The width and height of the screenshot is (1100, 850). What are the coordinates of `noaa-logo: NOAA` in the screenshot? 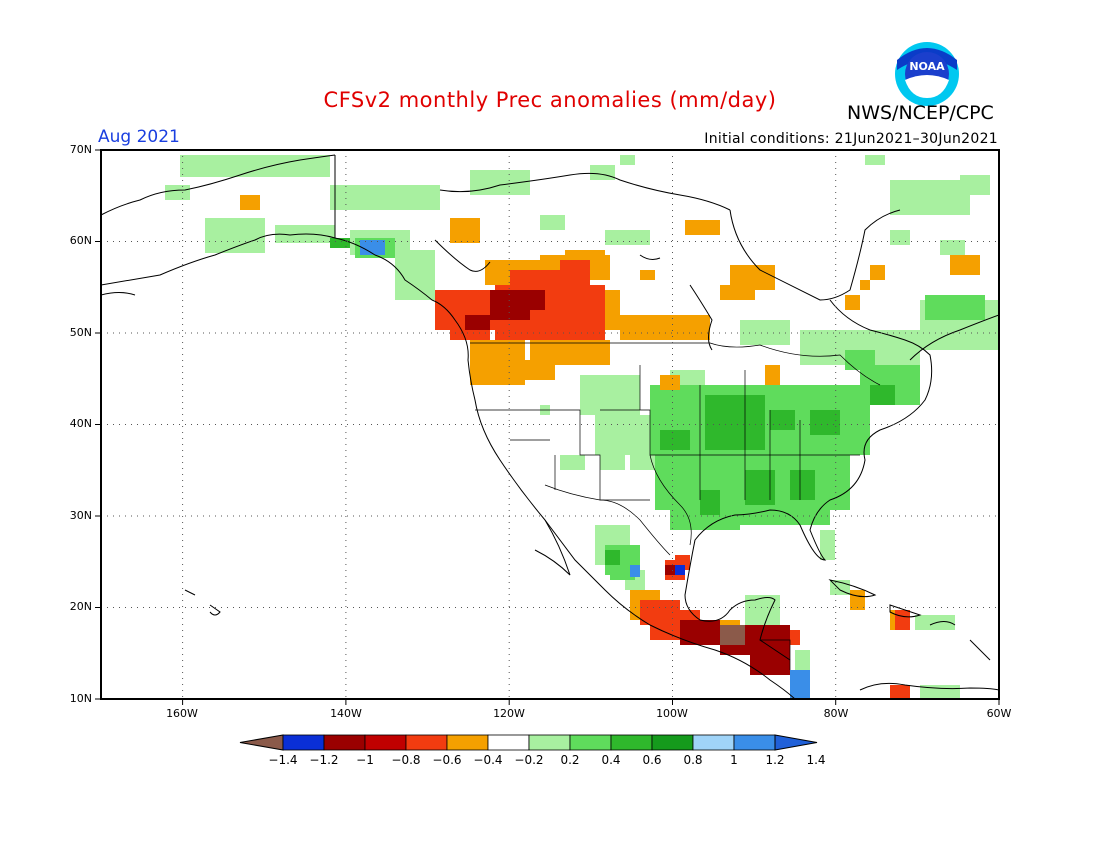 It's located at (927, 76).